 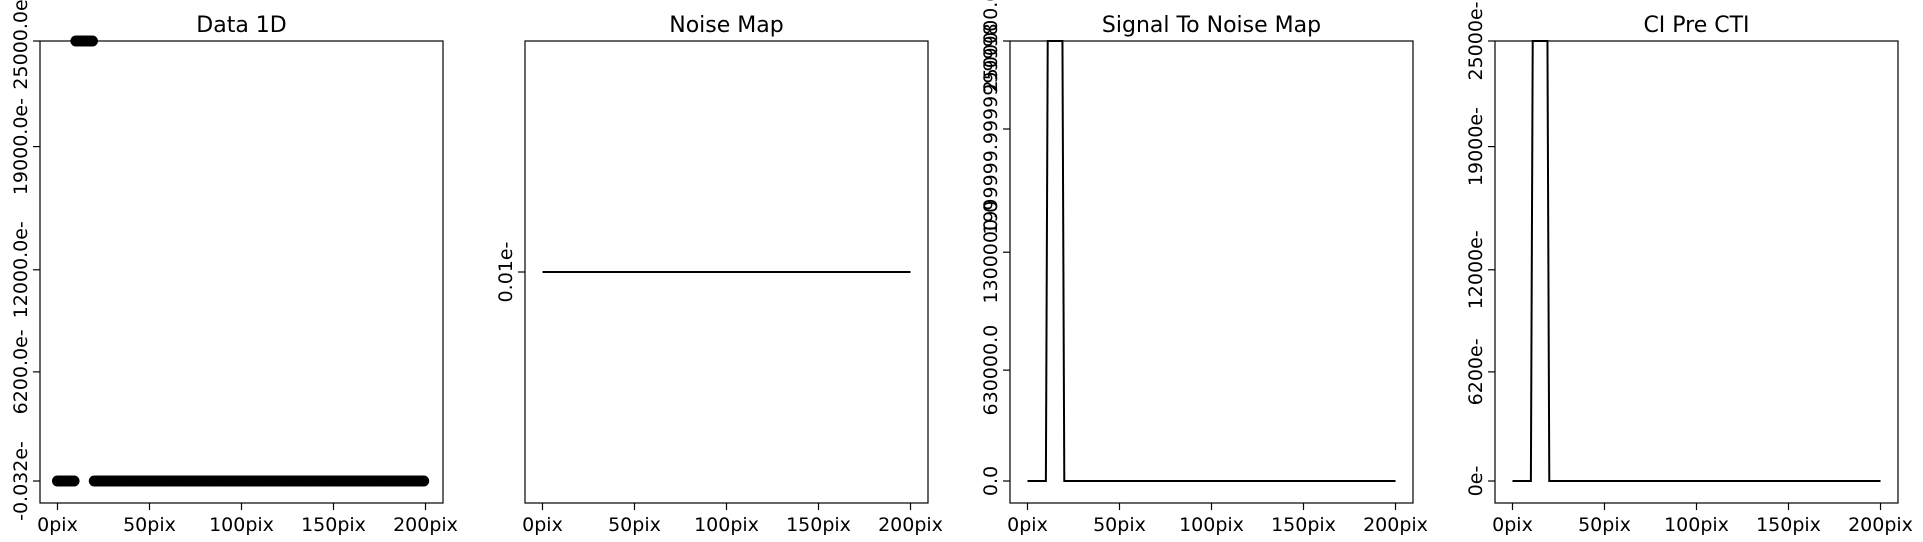 I want to click on y-tick-label: 19000e-, so click(x=1476, y=146).